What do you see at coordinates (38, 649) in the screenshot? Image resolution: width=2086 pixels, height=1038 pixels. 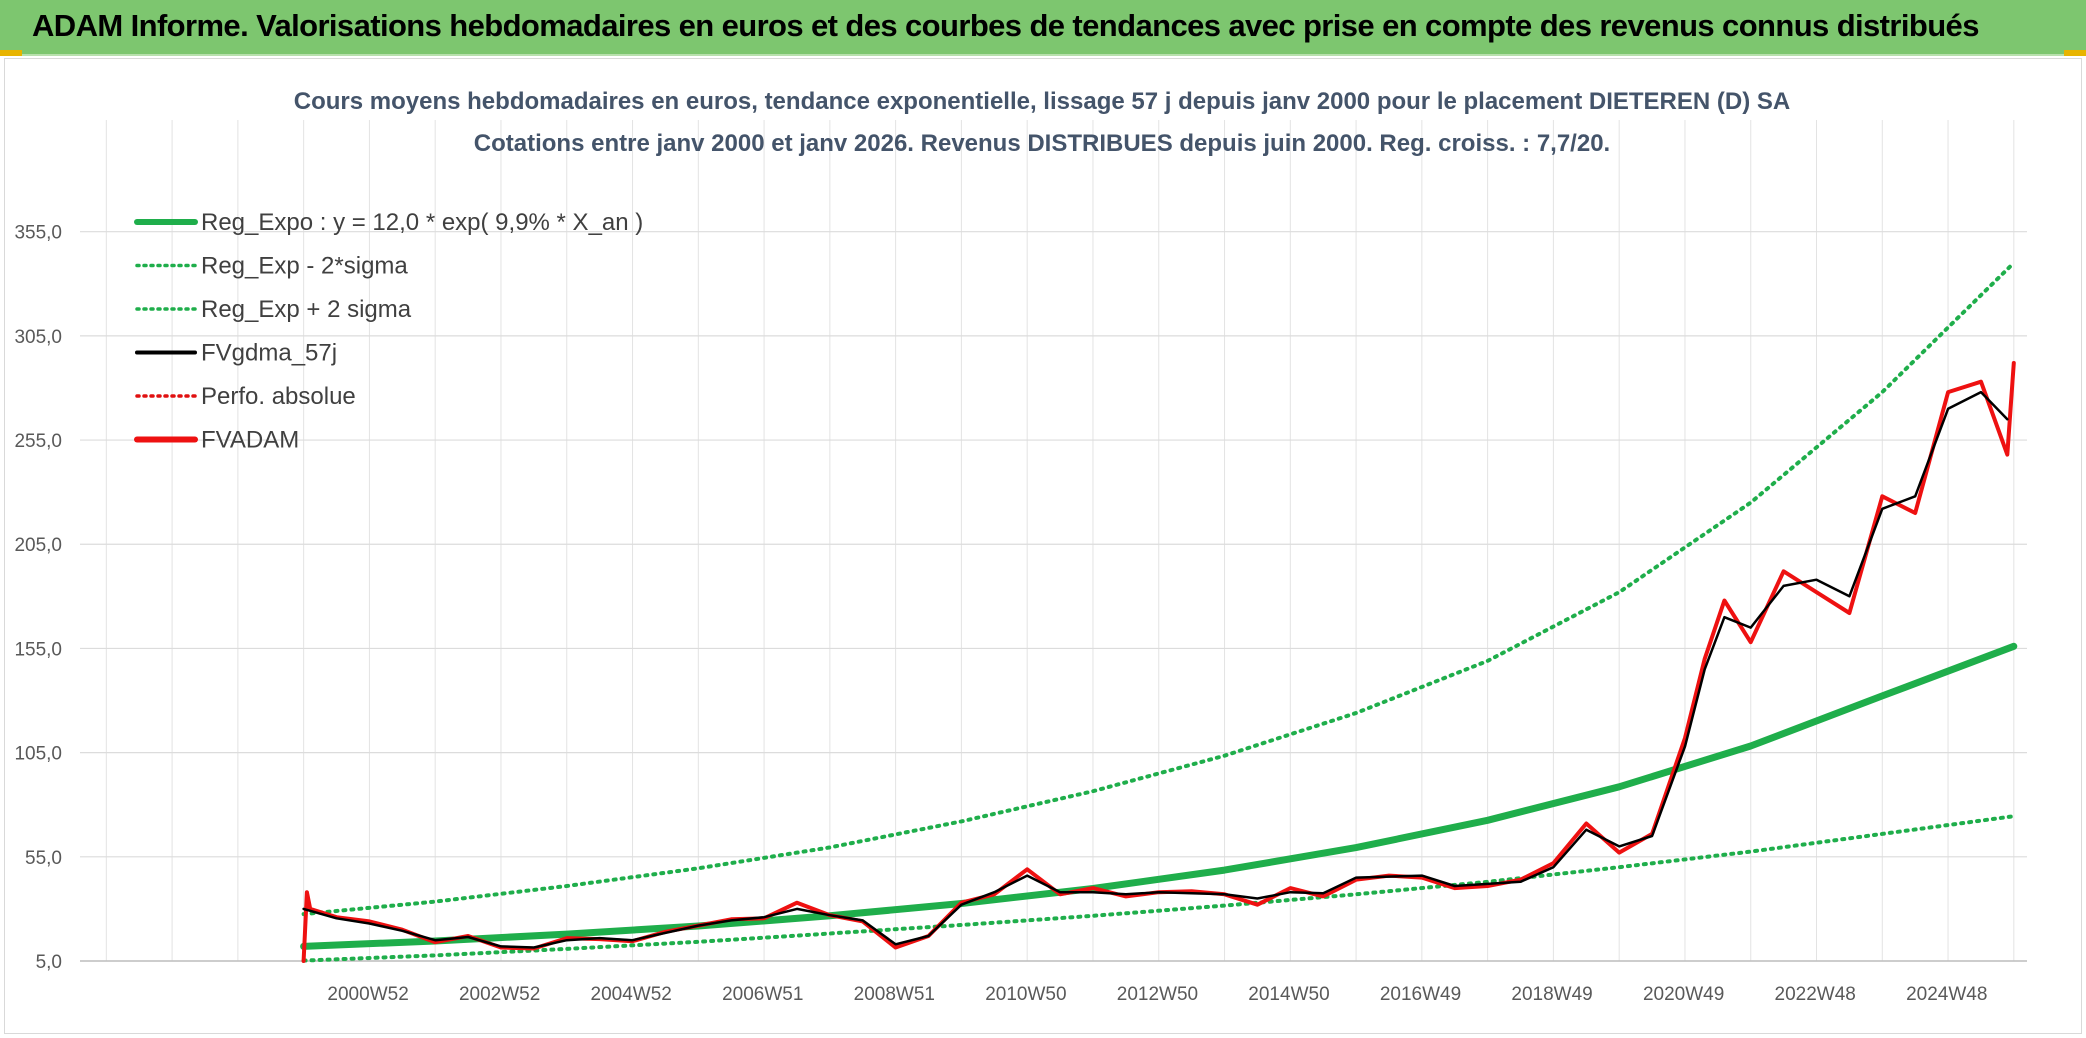 I see `y-tick-label: 155,0` at bounding box center [38, 649].